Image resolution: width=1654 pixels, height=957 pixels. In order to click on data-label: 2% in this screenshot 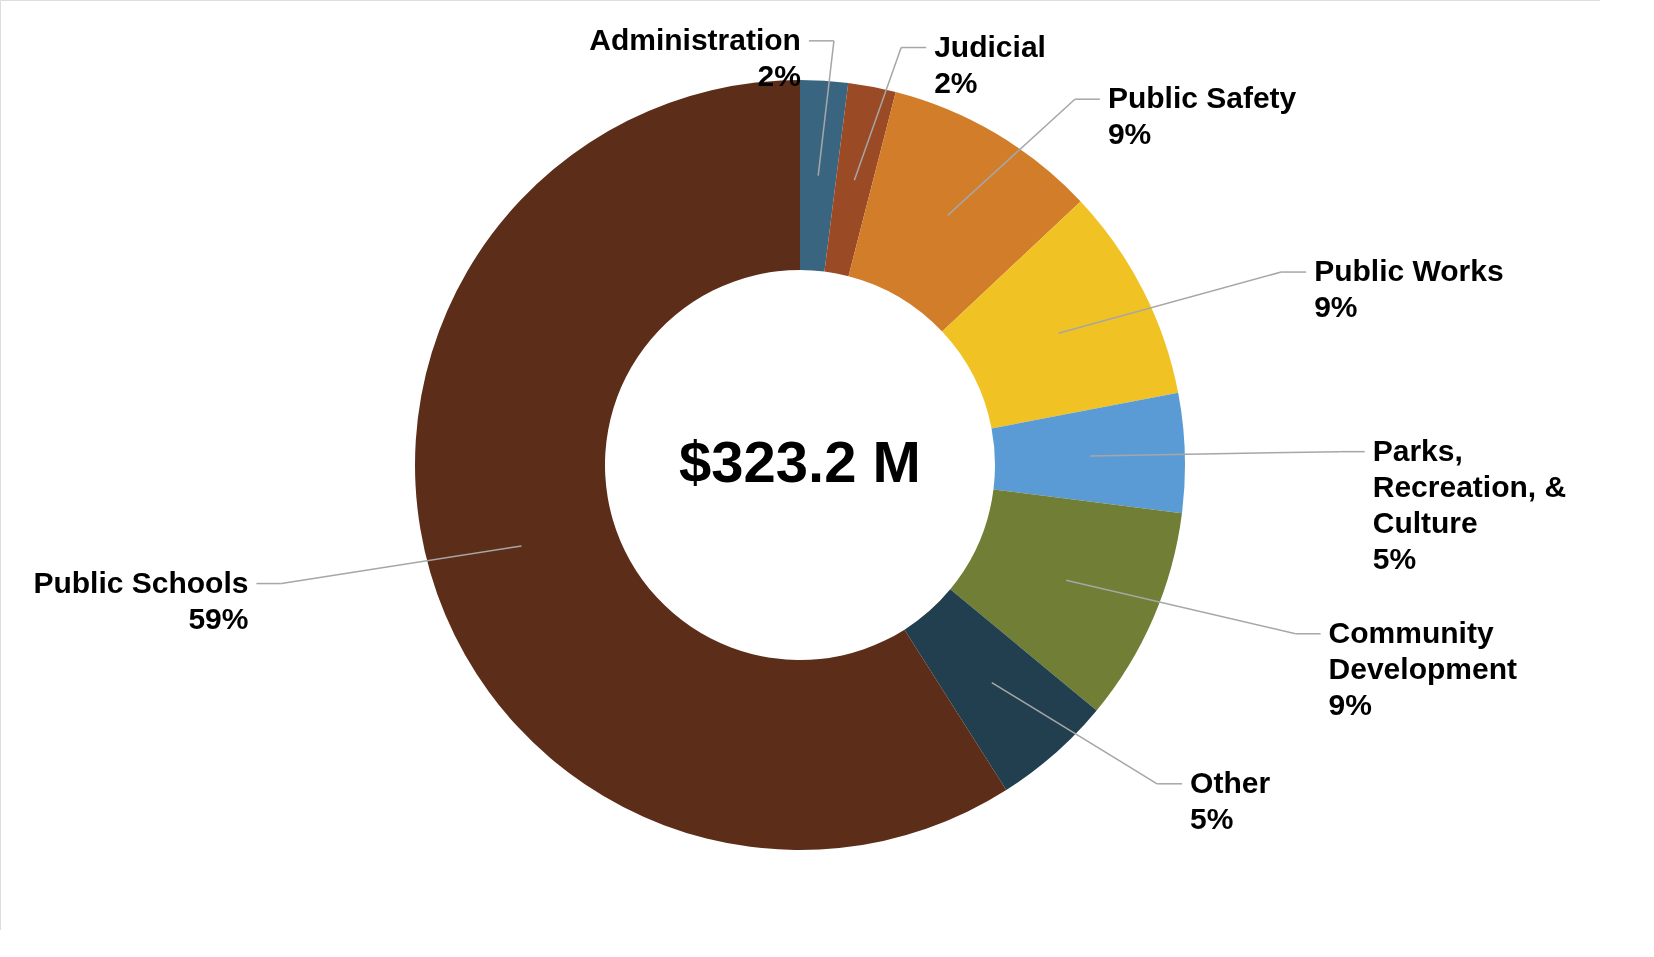, I will do `click(956, 82)`.